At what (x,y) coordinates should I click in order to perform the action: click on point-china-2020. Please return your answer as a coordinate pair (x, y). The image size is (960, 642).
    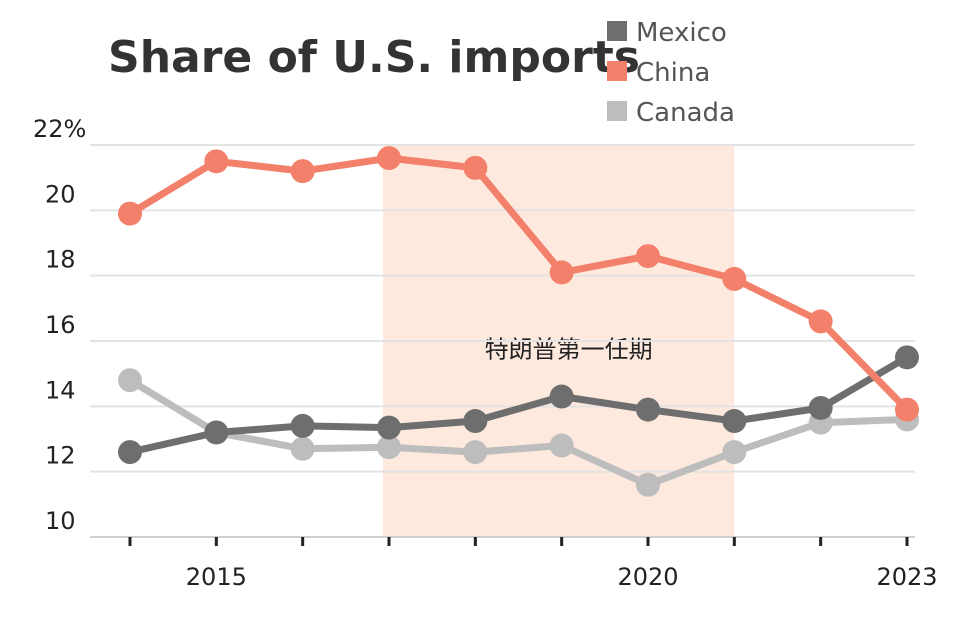
    Looking at the image, I should click on (648, 256).